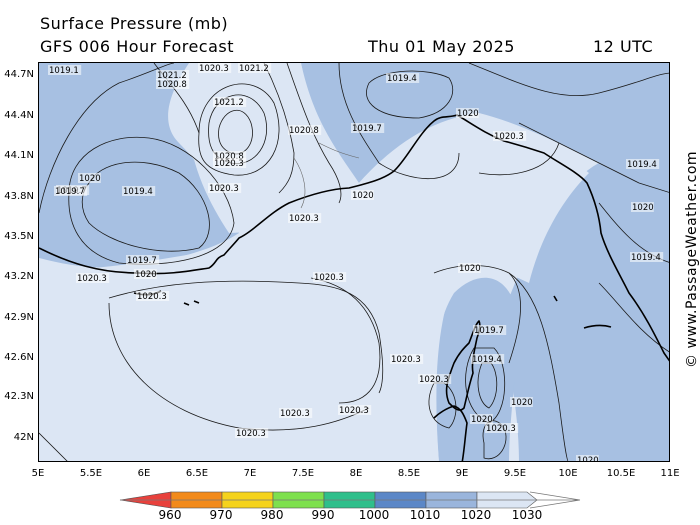 The width and height of the screenshot is (700, 525). I want to click on x-tick-label: 7.5E, so click(303, 473).